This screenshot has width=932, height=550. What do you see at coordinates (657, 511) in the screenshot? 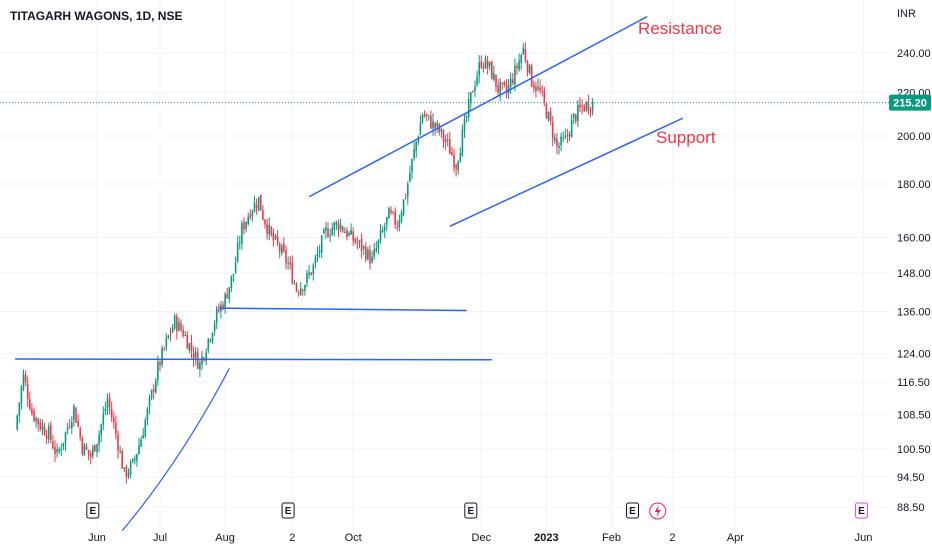
I see `lightning-icon` at bounding box center [657, 511].